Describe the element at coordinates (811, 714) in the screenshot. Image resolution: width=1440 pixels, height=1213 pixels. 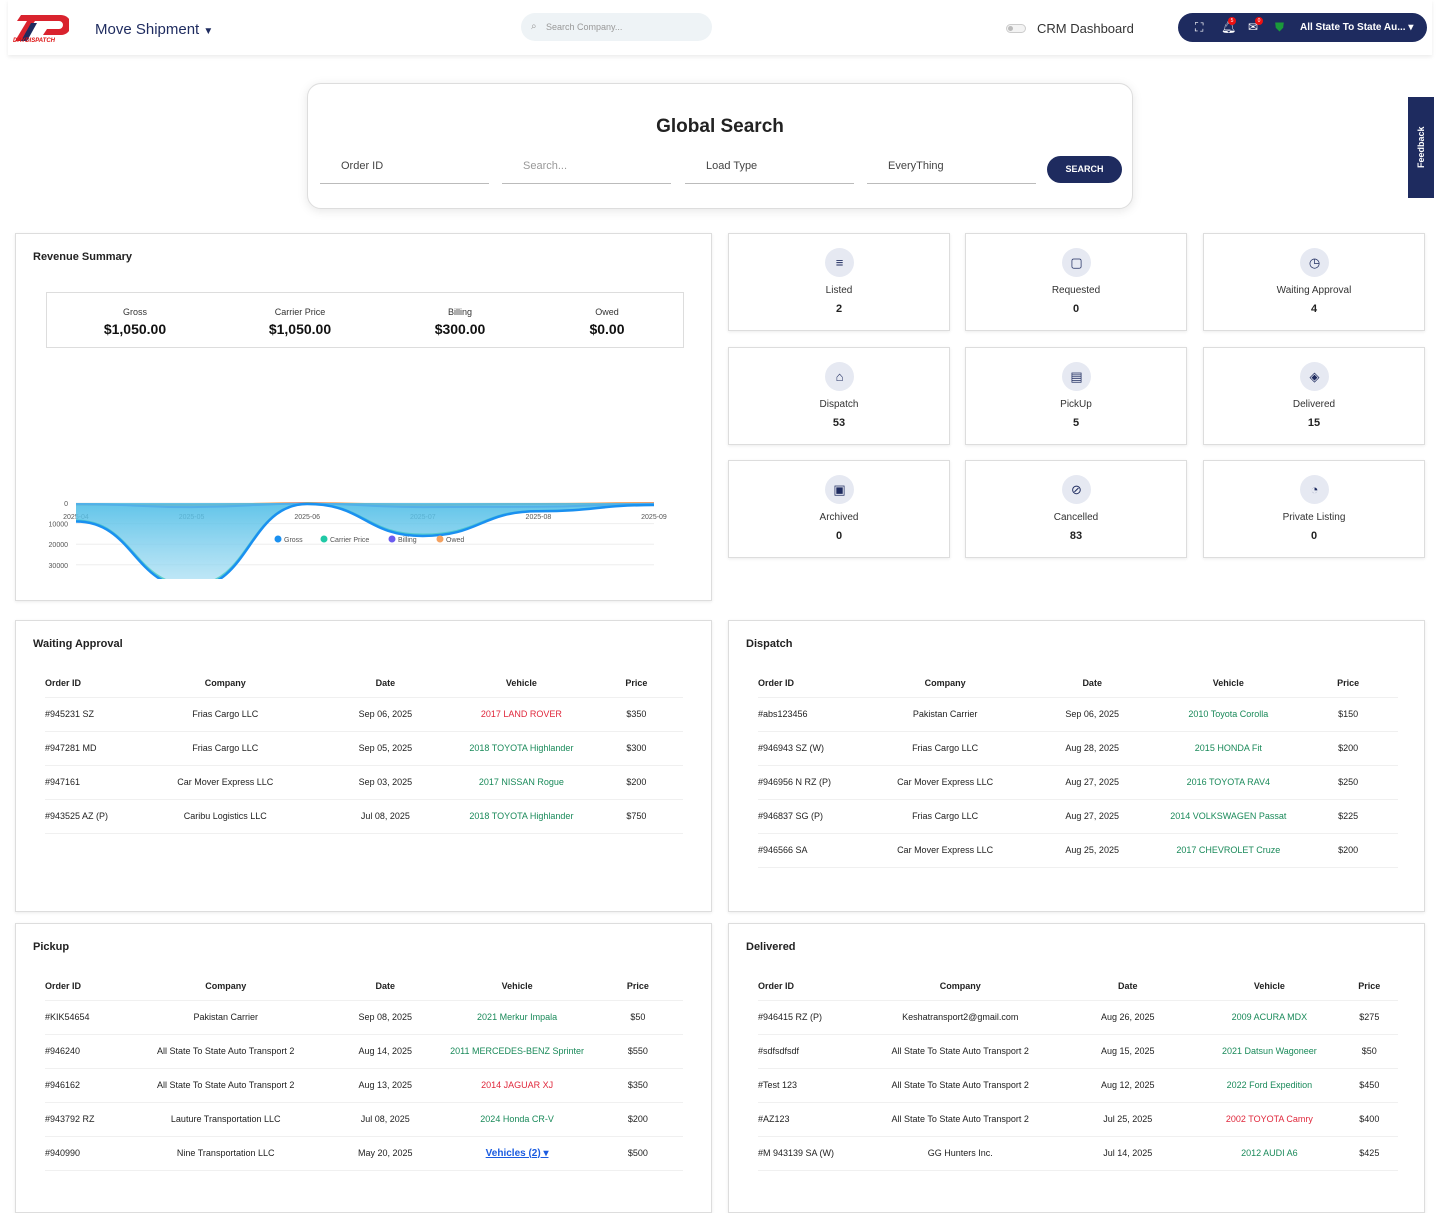
I see `order-id-cell: #abs123456` at that location.